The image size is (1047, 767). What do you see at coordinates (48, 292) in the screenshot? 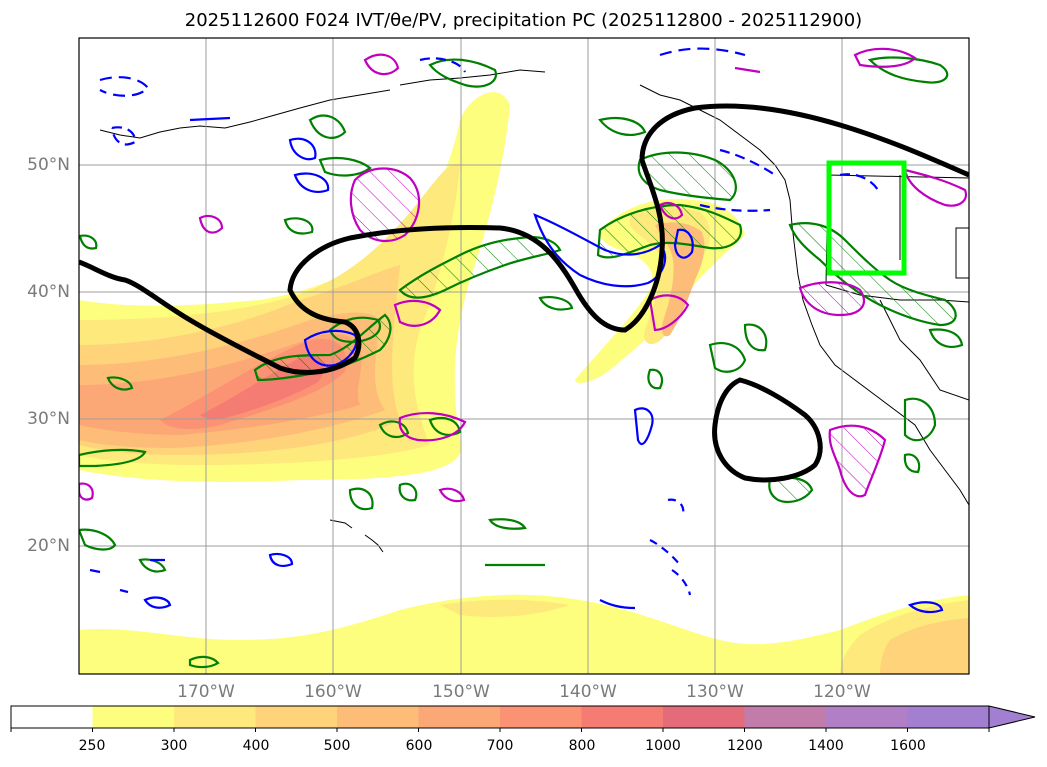
I see `lat-label-40n: 40°N` at bounding box center [48, 292].